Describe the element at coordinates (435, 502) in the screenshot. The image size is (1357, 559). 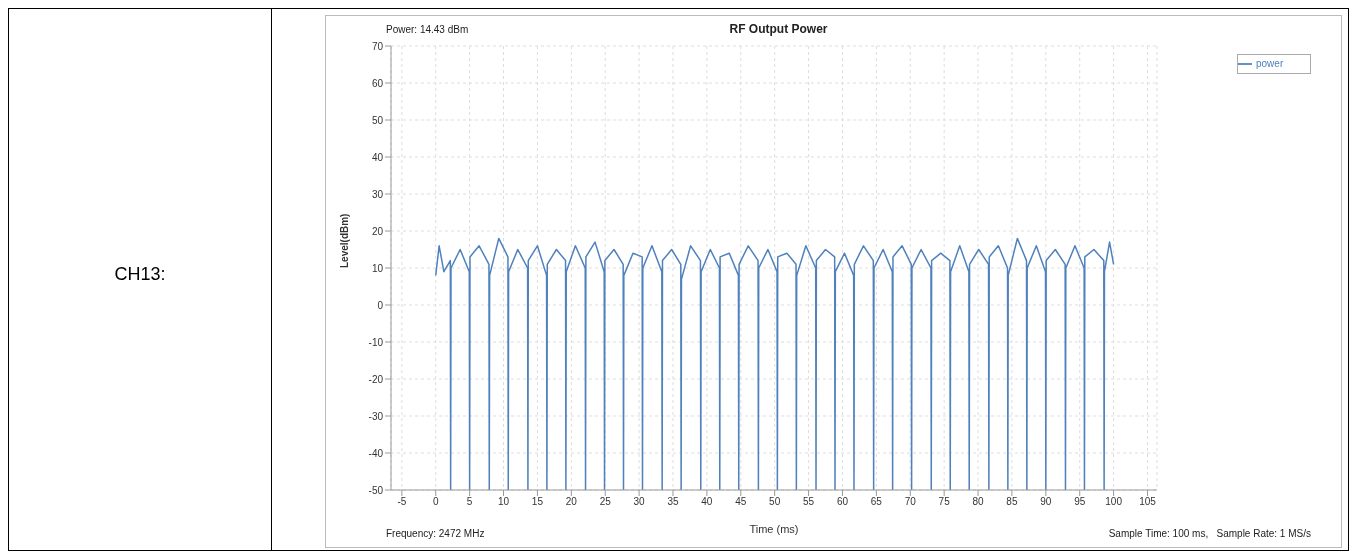
I see `x-tick-label: 0` at that location.